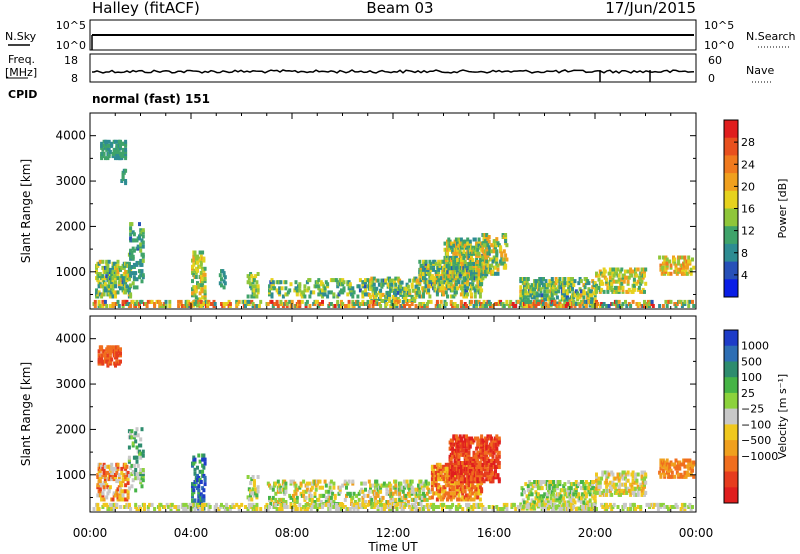 The image size is (800, 554). I want to click on velocity-colorbar-segment, so click(731, 432).